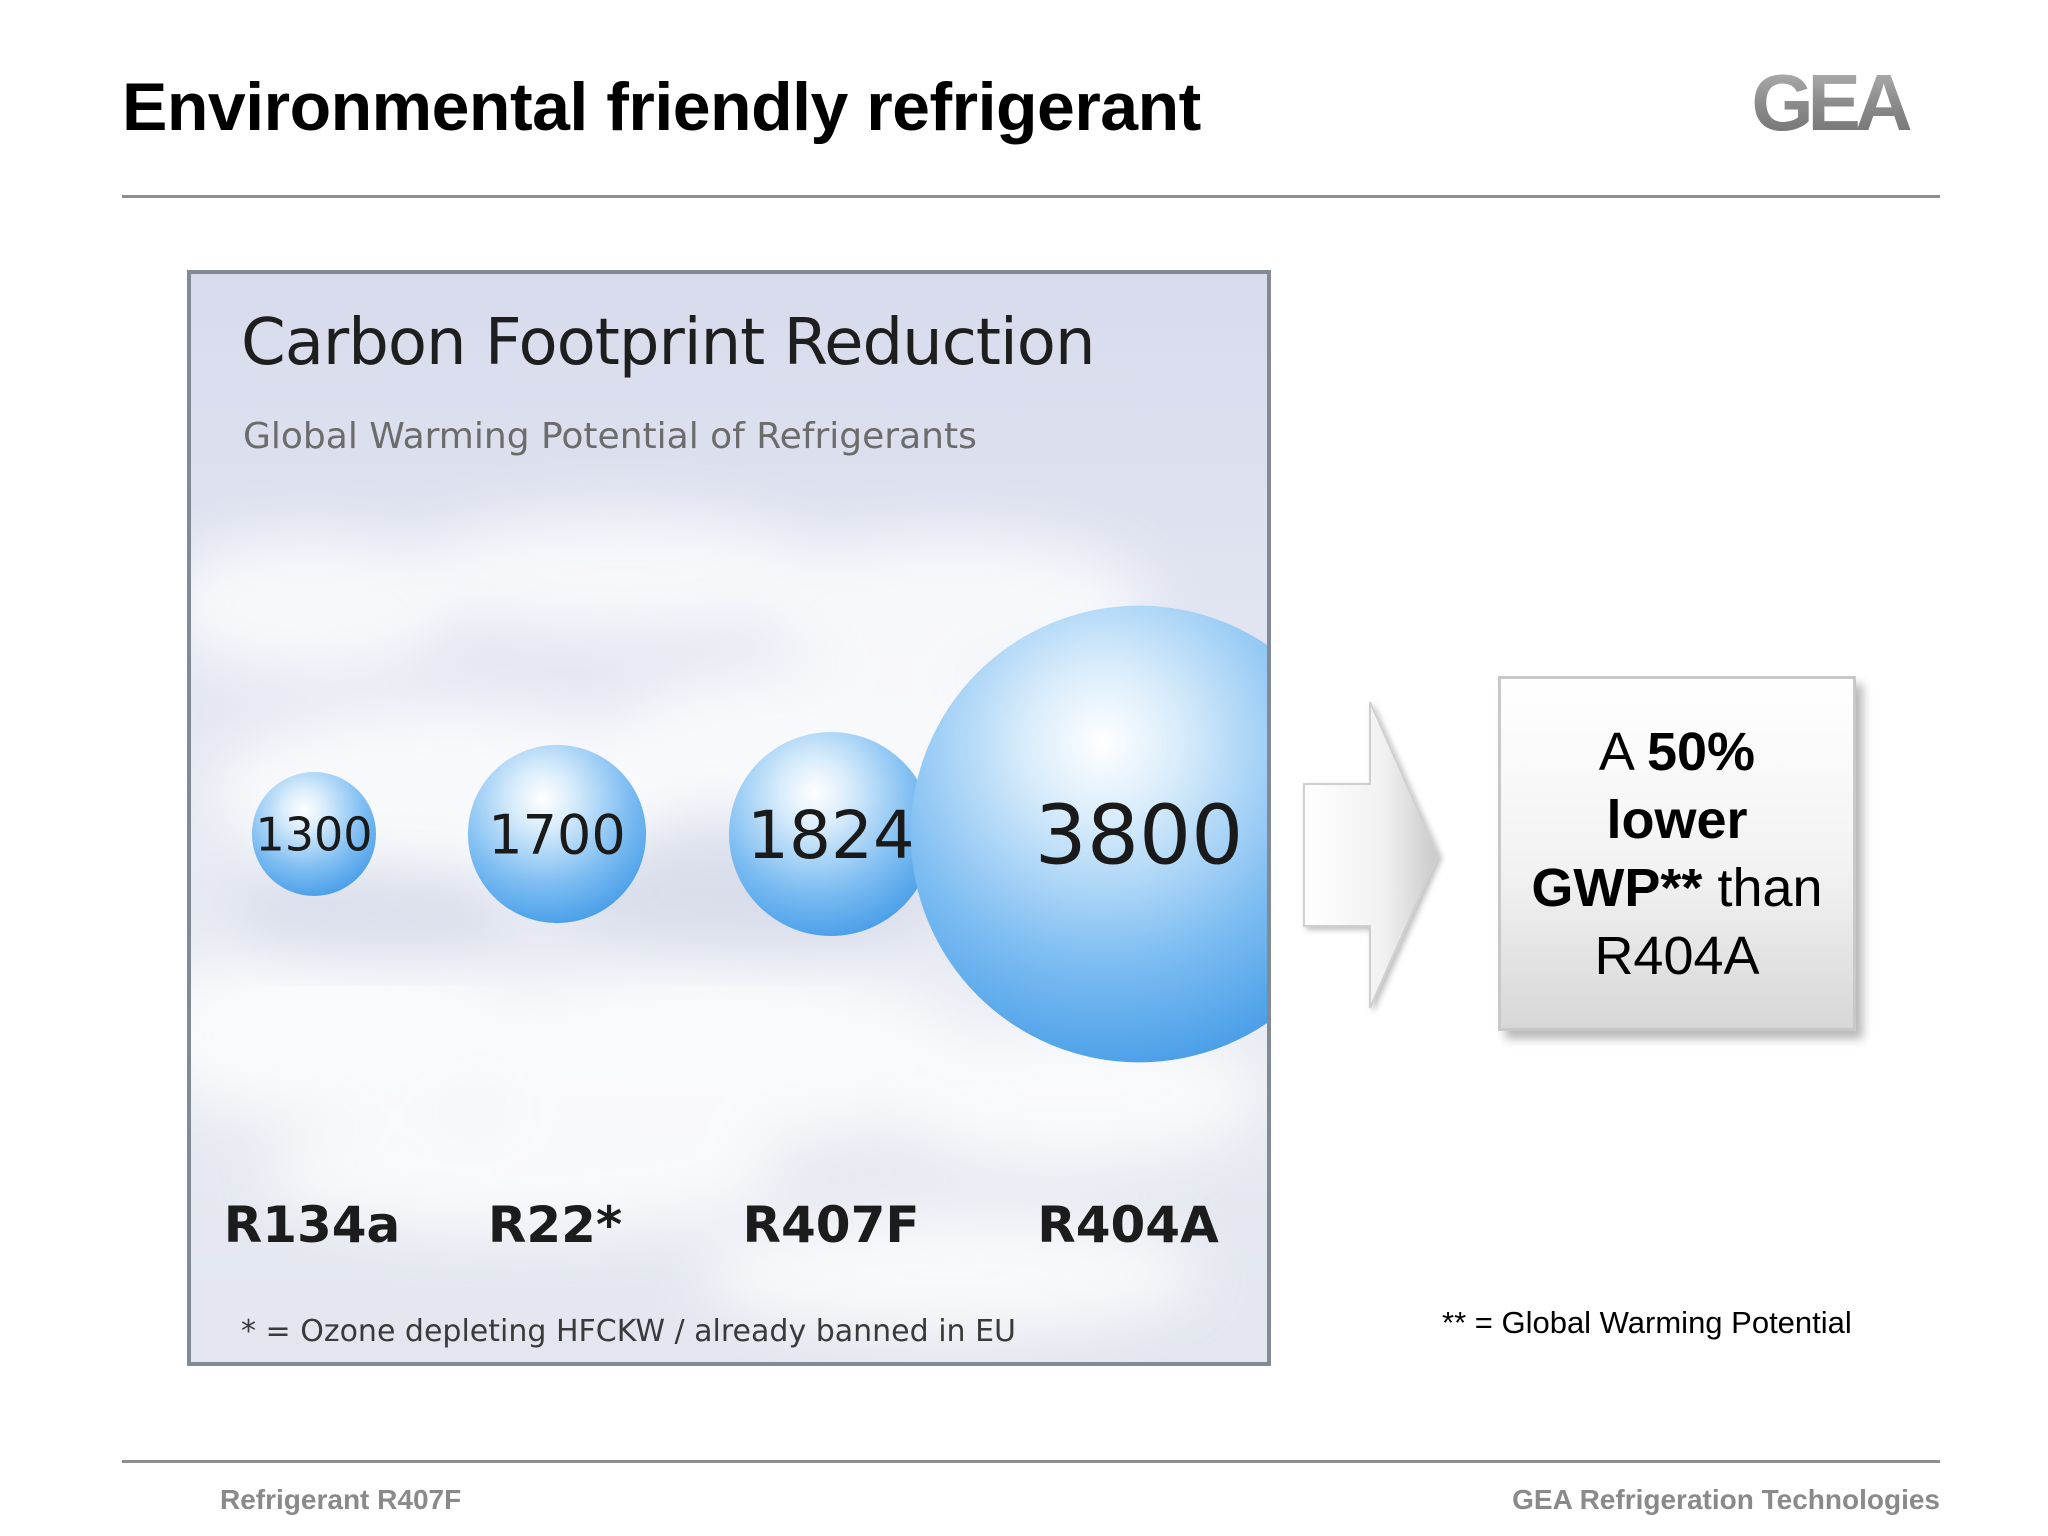 The height and width of the screenshot is (1536, 2048). I want to click on category-label: R404A, so click(1128, 1225).